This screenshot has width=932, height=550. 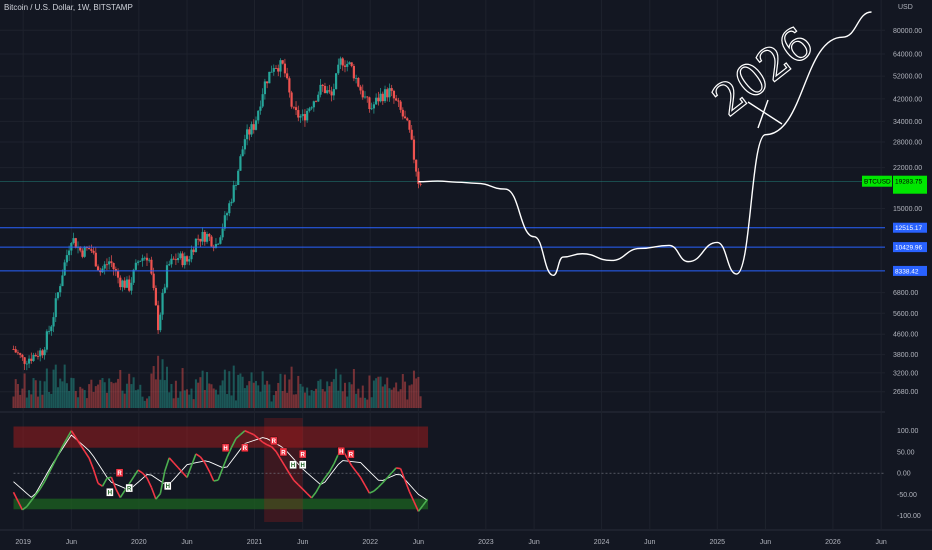 What do you see at coordinates (909, 516) in the screenshot?
I see `osc-tick-label: -100.00` at bounding box center [909, 516].